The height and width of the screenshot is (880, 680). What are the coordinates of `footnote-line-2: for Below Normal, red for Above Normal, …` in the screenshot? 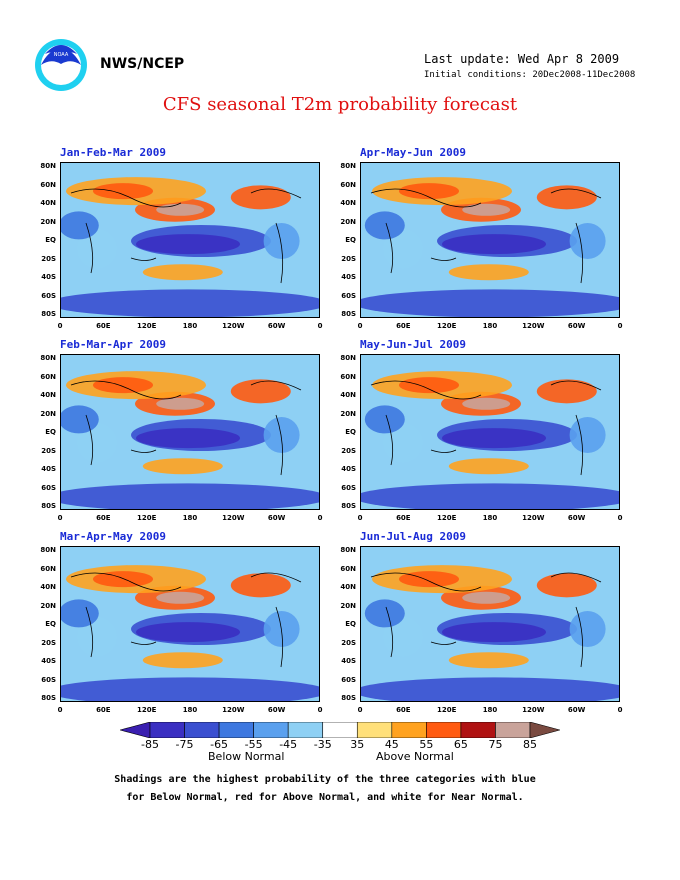 It's located at (325, 797).